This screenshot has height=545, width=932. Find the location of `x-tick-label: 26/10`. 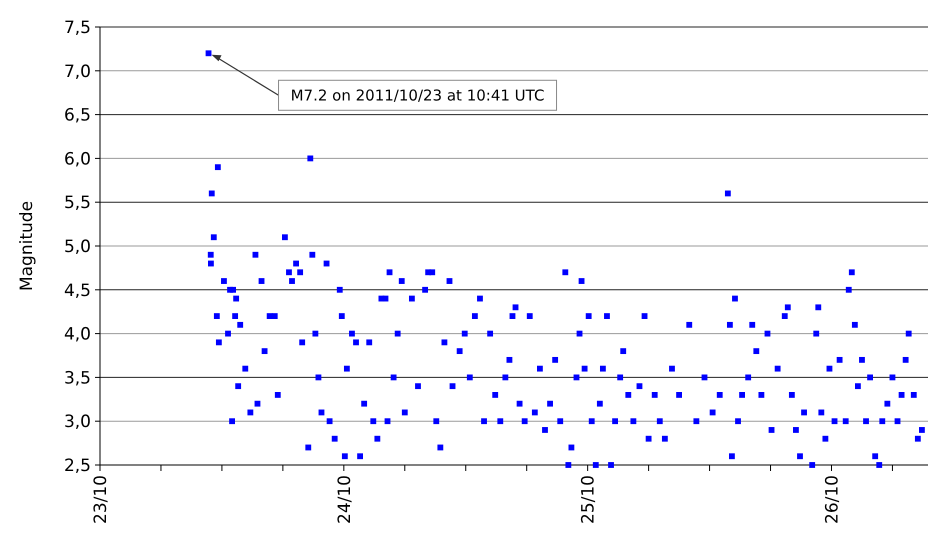

x-tick-label: 26/10 is located at coordinates (832, 499).